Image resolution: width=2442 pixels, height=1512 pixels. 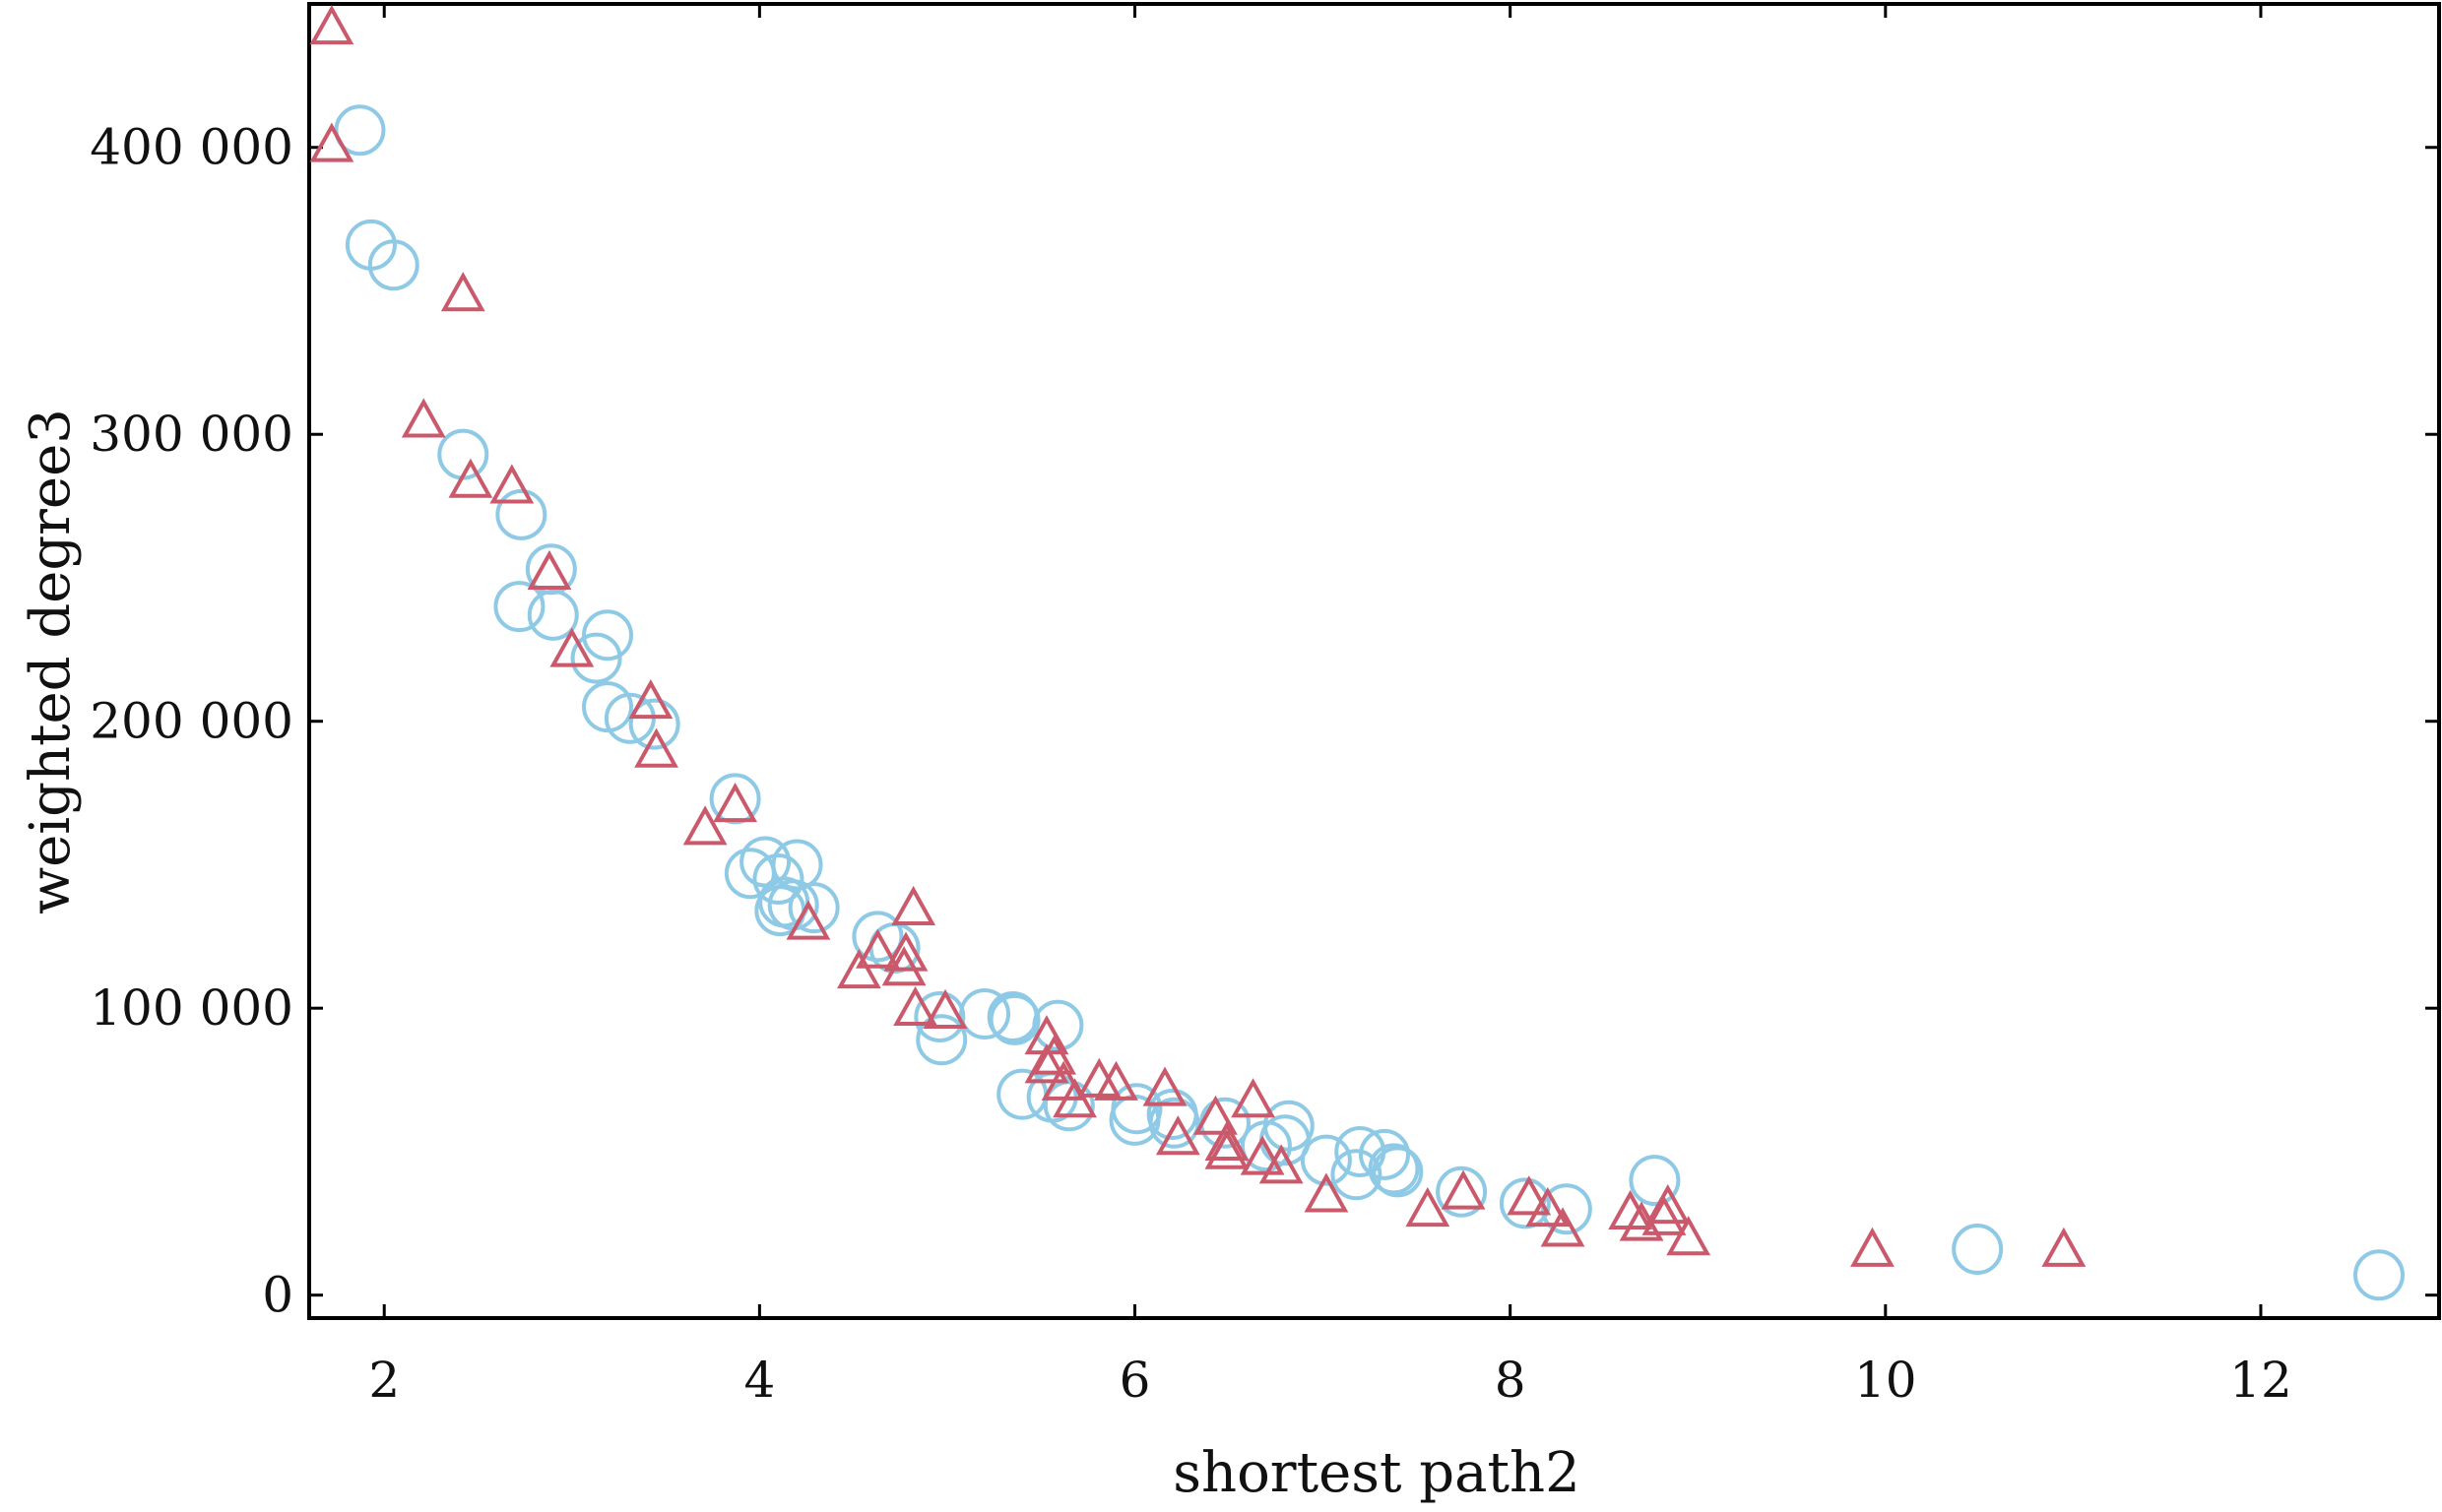 What do you see at coordinates (191, 1008) in the screenshot?
I see `y-tick-label: 100 000` at bounding box center [191, 1008].